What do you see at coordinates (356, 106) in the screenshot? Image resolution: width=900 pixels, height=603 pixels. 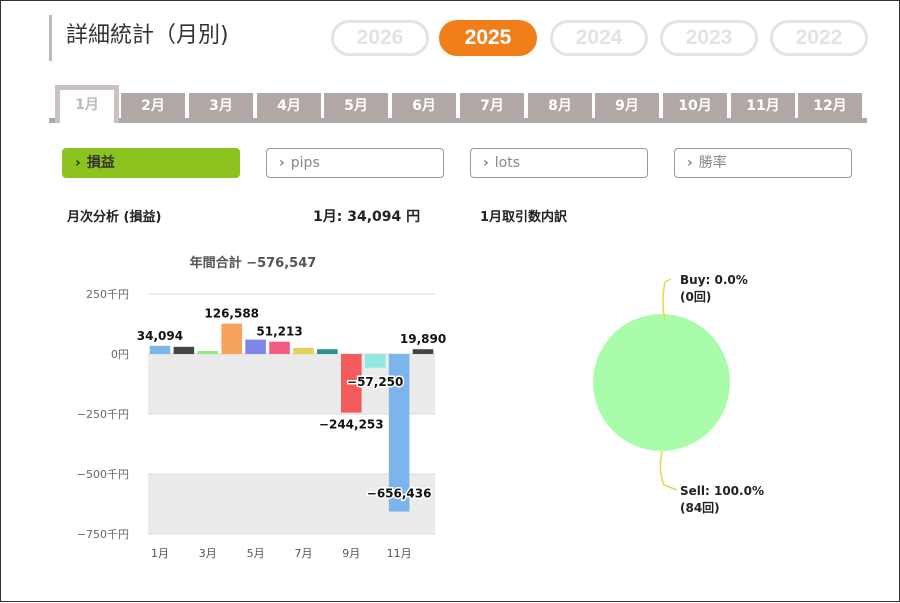 I see `month-tab-5: 5月` at bounding box center [356, 106].